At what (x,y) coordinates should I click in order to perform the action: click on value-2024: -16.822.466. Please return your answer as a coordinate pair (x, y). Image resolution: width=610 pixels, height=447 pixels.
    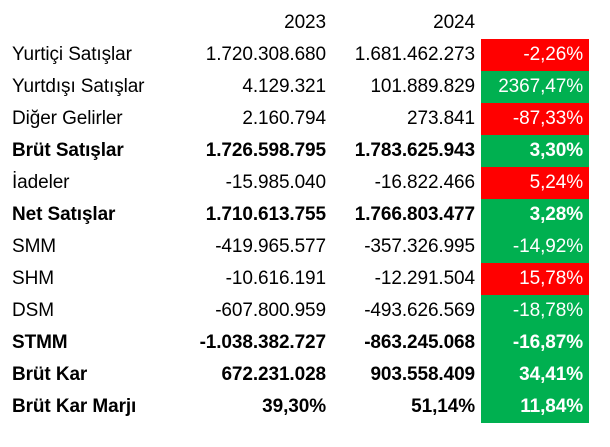
    Looking at the image, I should click on (424, 182).